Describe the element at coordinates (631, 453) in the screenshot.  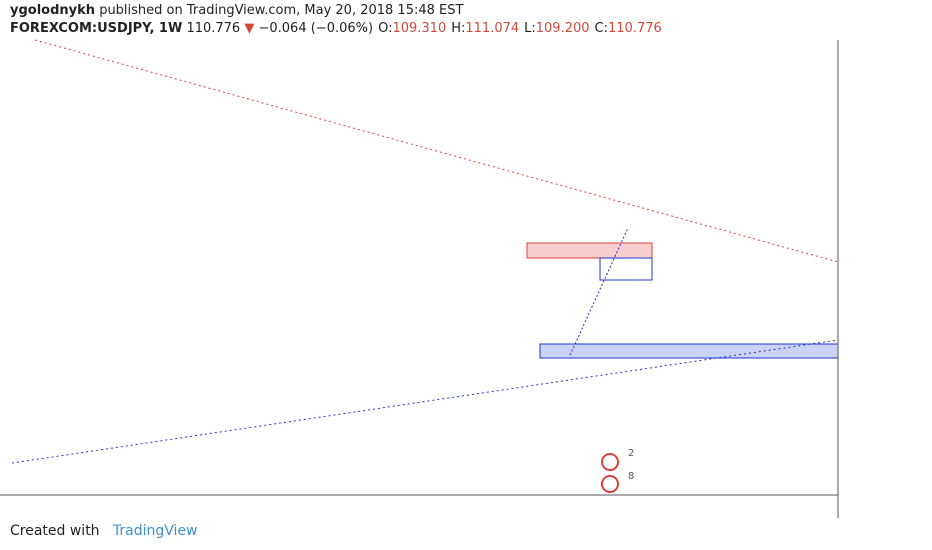
I see `event-count: 2` at that location.